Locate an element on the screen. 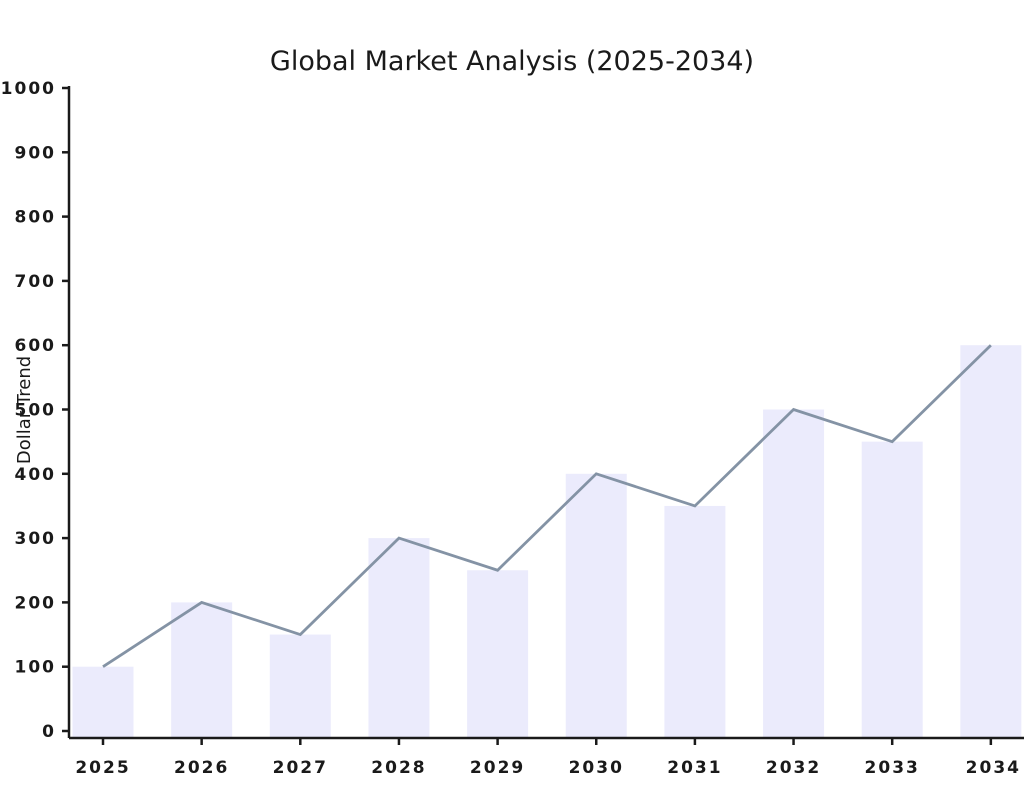 This screenshot has height=812, width=1024. x-axis-ticks: 2025 2026 2027 2028 2029 2030 2031 2032 2033 2034 is located at coordinates (548, 758).